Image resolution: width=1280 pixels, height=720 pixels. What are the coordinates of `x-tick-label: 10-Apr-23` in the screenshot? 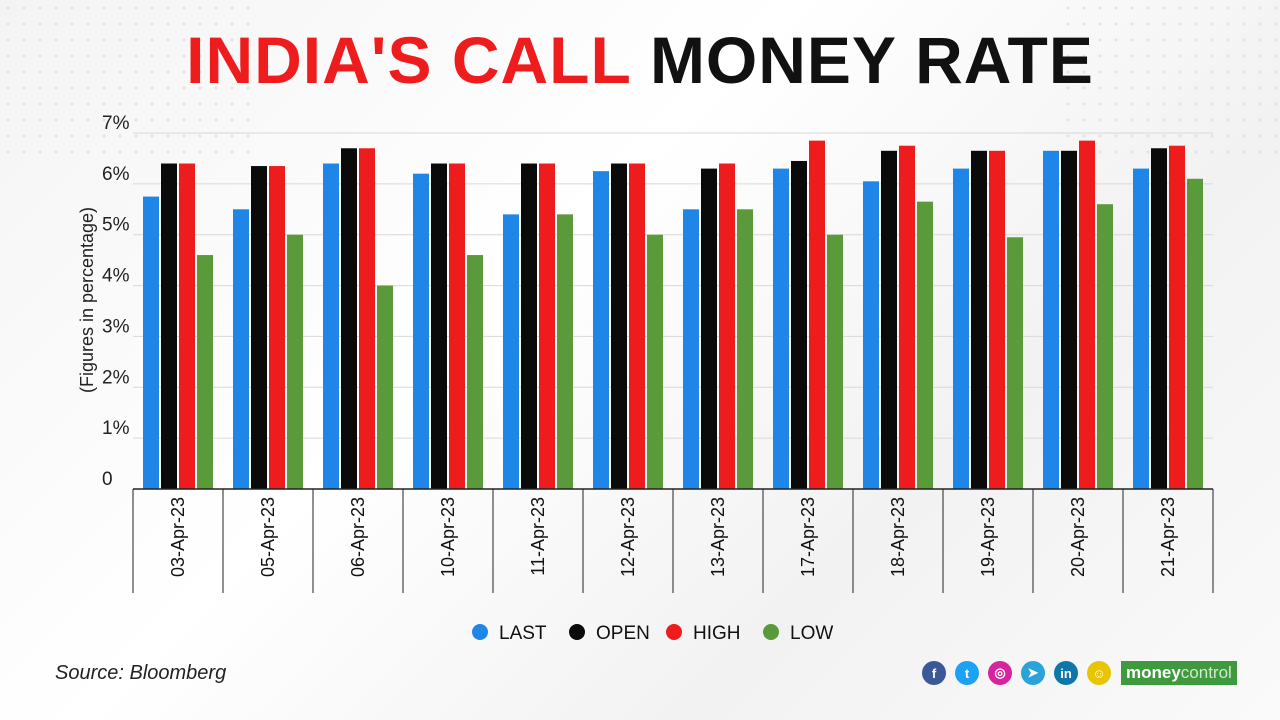 It's located at (448, 537).